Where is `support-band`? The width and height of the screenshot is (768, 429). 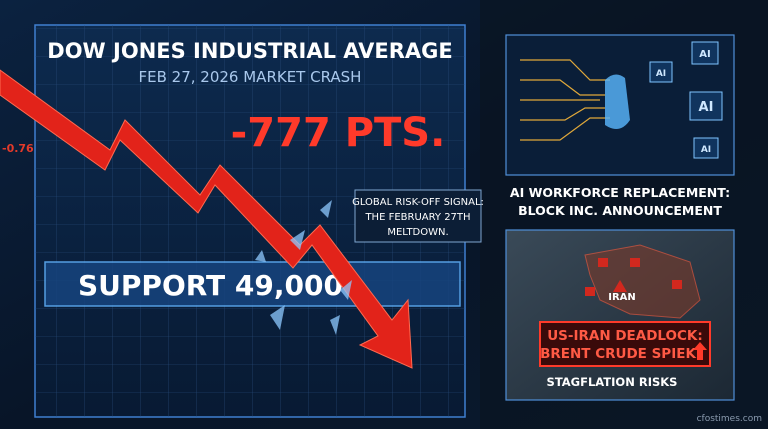 support-band is located at coordinates (252, 284).